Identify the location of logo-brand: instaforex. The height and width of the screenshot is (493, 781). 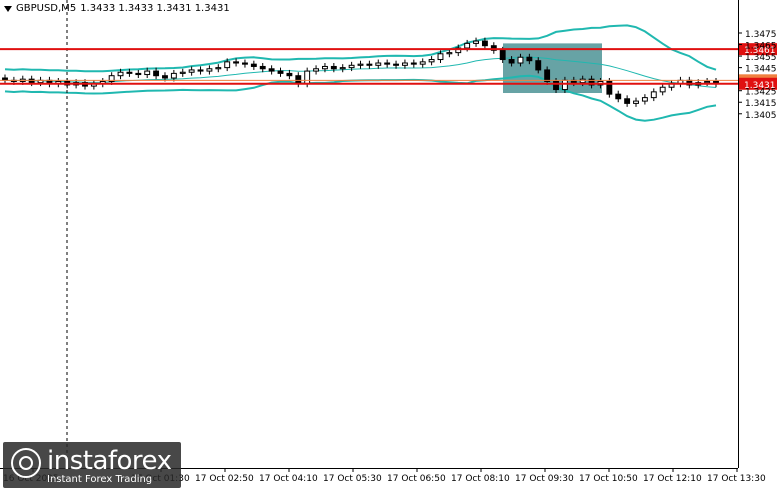
(109, 461).